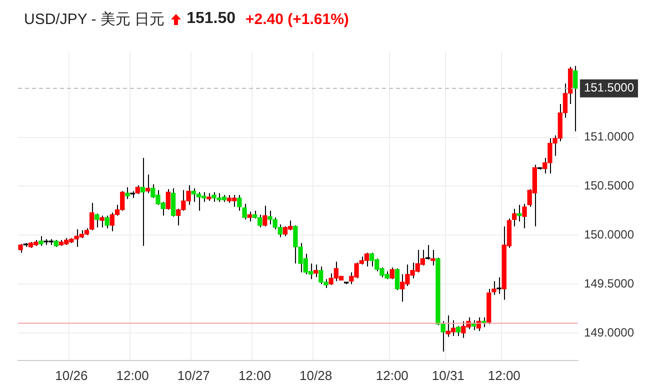 Image resolution: width=646 pixels, height=392 pixels. Describe the element at coordinates (609, 234) in the screenshot. I see `y-tick-label: 150.0000` at that location.